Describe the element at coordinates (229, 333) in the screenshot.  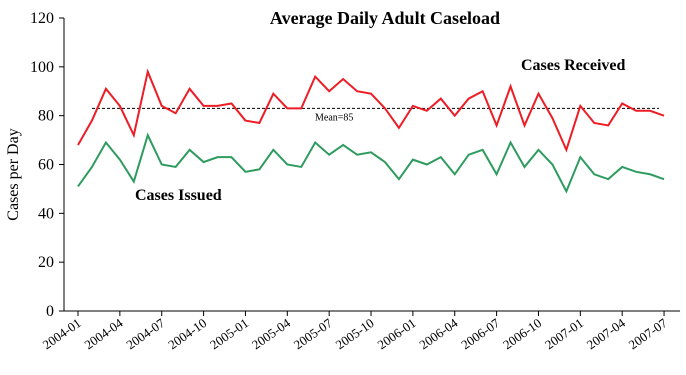
I see `x-tick-label: 2005-01` at that location.